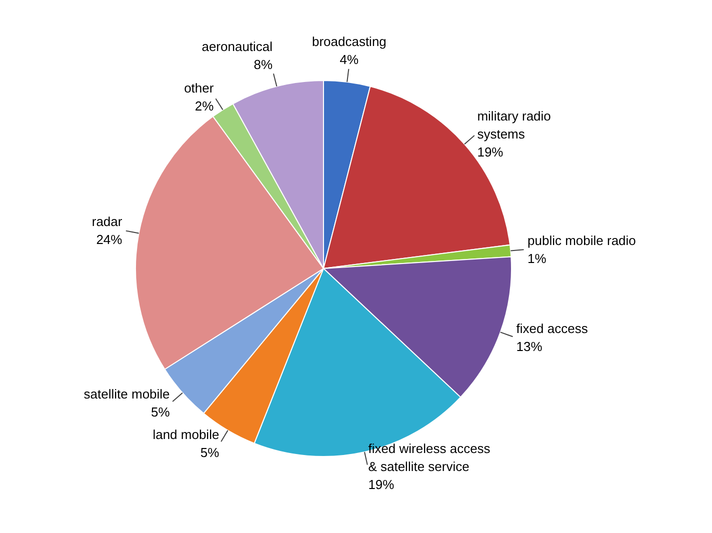 The height and width of the screenshot is (533, 712). What do you see at coordinates (127, 394) in the screenshot?
I see `slice-label: satellite mobile` at bounding box center [127, 394].